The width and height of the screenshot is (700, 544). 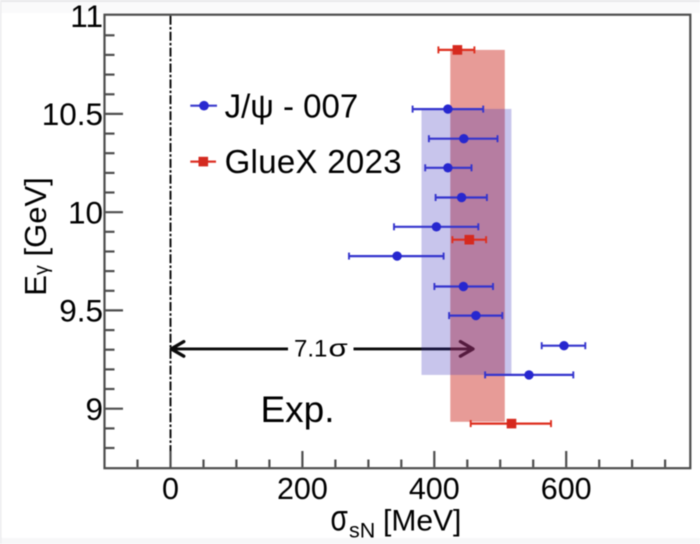 I want to click on svg-text: 400, so click(x=434, y=489).